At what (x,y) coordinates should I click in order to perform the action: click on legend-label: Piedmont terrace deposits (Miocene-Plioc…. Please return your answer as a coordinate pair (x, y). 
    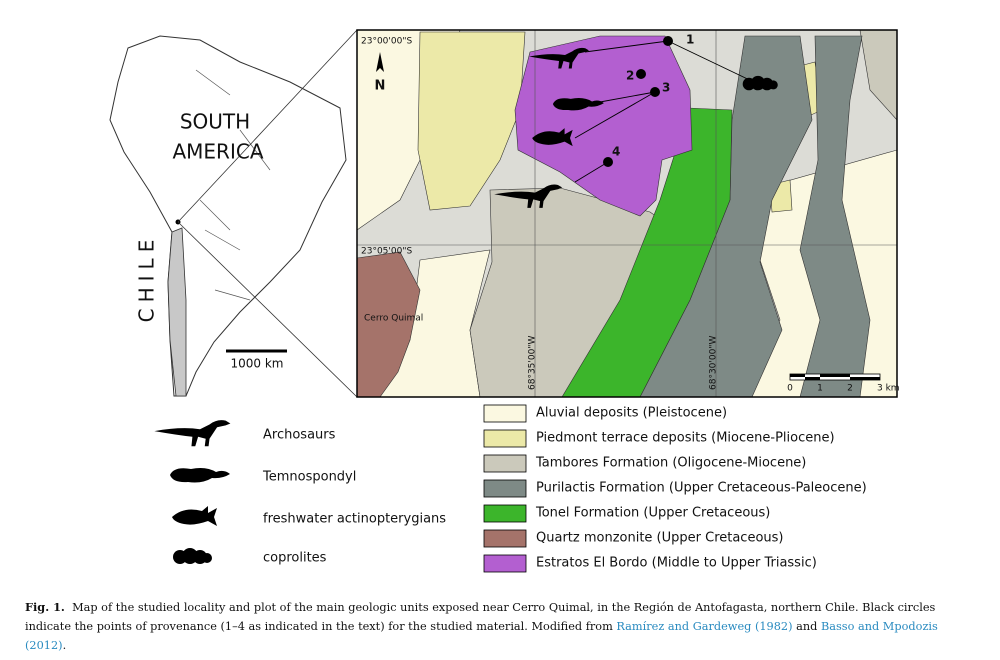
    Looking at the image, I should click on (685, 438).